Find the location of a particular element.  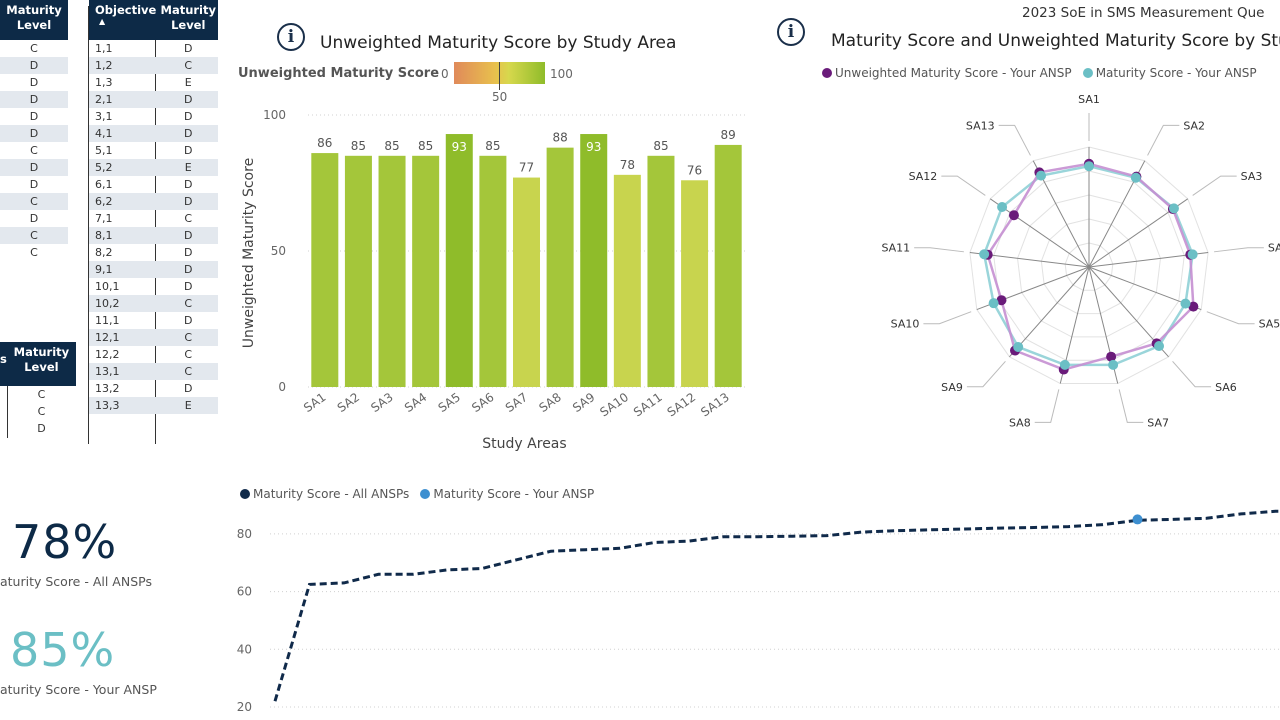

sort-ascending-icon: ▲ is located at coordinates (102, 21).